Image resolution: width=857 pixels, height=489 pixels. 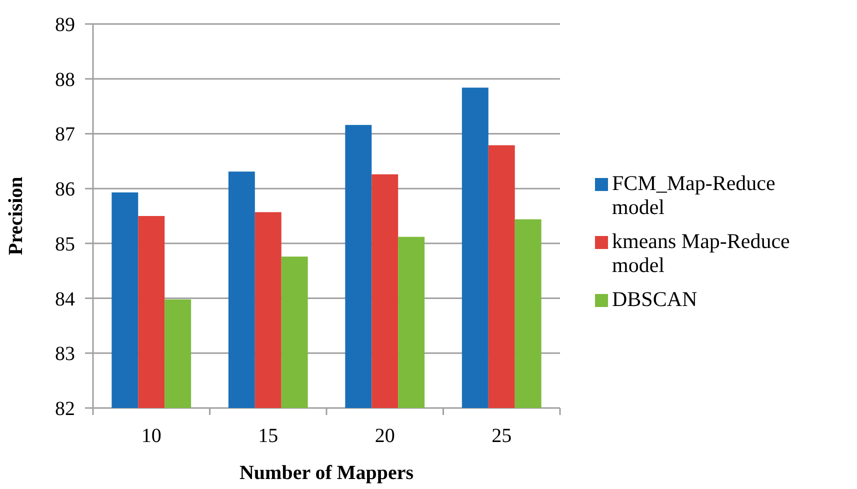 I want to click on y-tick-label: 85, so click(x=65, y=244).